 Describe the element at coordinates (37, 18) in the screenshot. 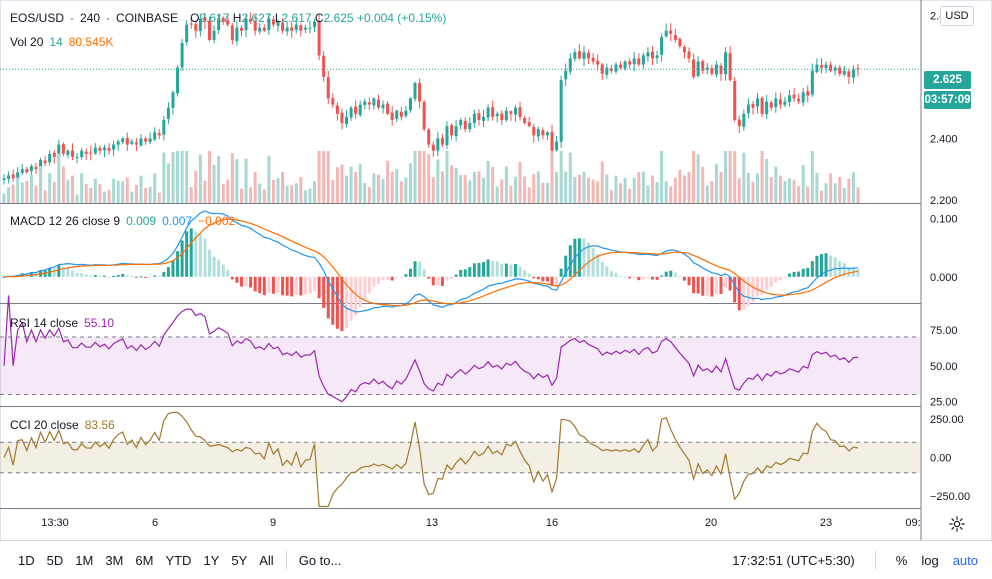

I see `symbol-name: EOS/USD` at that location.